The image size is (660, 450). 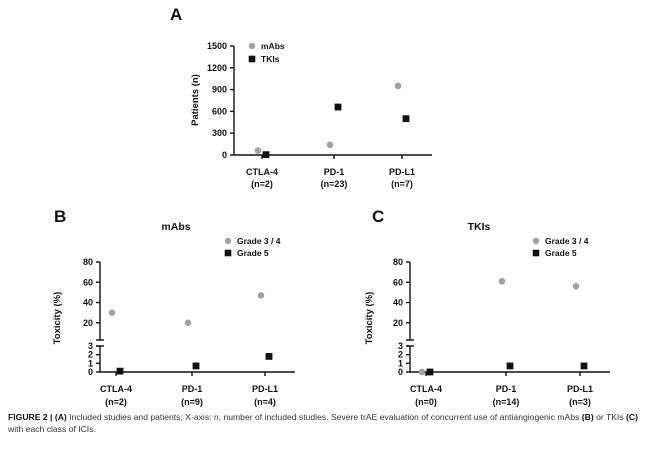 I want to click on panel-letter: A, so click(x=176, y=14).